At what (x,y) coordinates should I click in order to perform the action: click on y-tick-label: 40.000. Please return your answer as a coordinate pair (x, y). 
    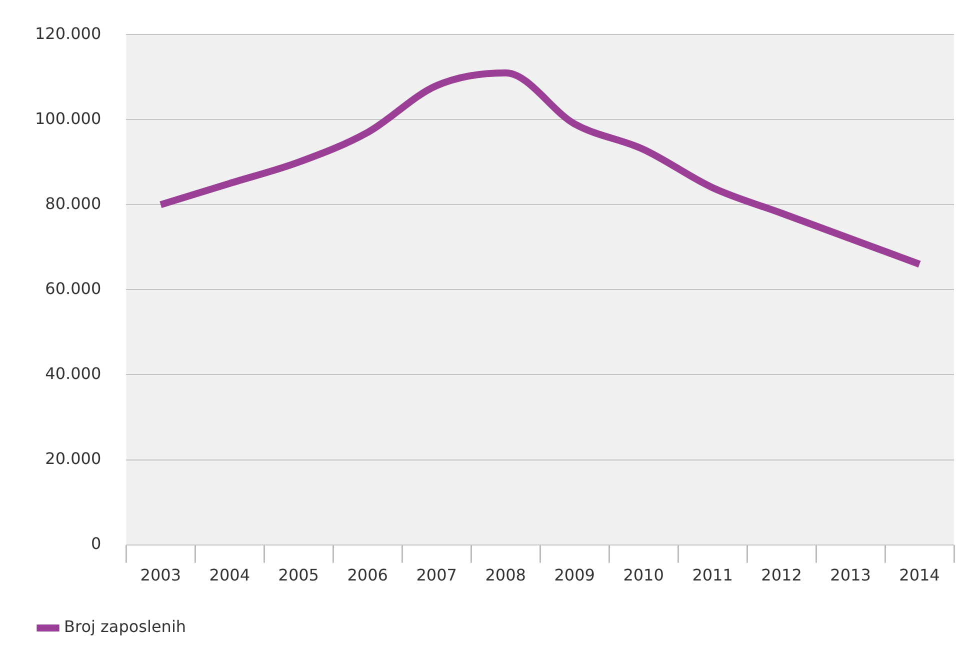
    Looking at the image, I should click on (73, 373).